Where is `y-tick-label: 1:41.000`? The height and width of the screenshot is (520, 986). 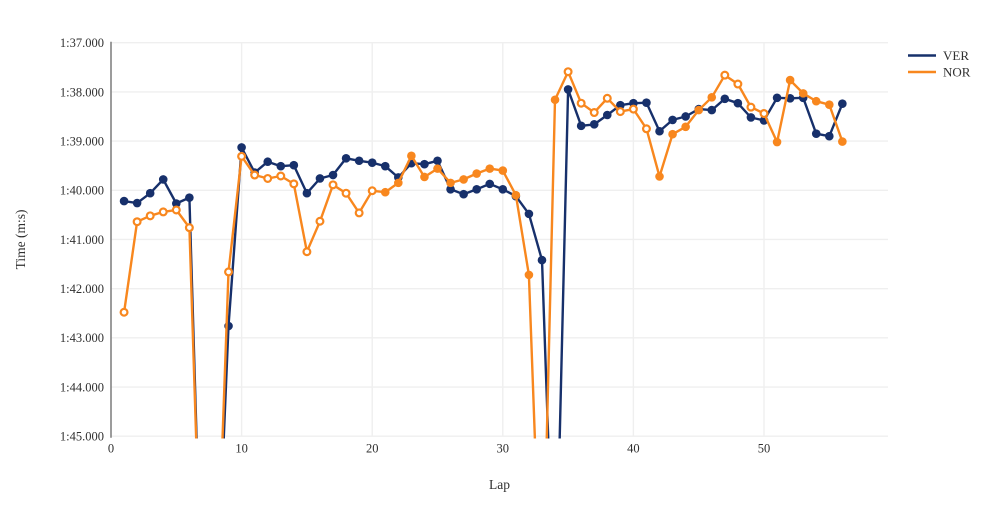
y-tick-label: 1:41.000 is located at coordinates (82, 240).